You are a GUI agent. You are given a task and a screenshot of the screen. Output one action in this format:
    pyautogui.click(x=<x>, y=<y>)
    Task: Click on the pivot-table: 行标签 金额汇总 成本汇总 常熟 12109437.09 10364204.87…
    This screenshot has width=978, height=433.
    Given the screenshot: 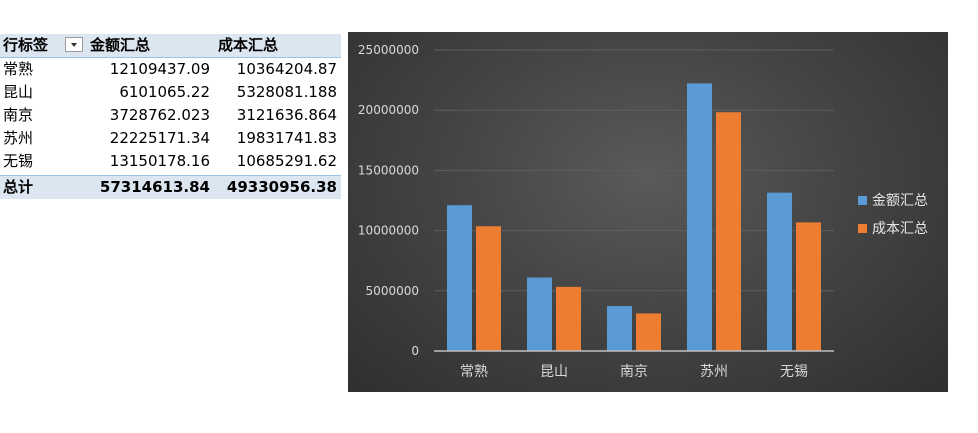 What is the action you would take?
    pyautogui.click(x=170, y=116)
    